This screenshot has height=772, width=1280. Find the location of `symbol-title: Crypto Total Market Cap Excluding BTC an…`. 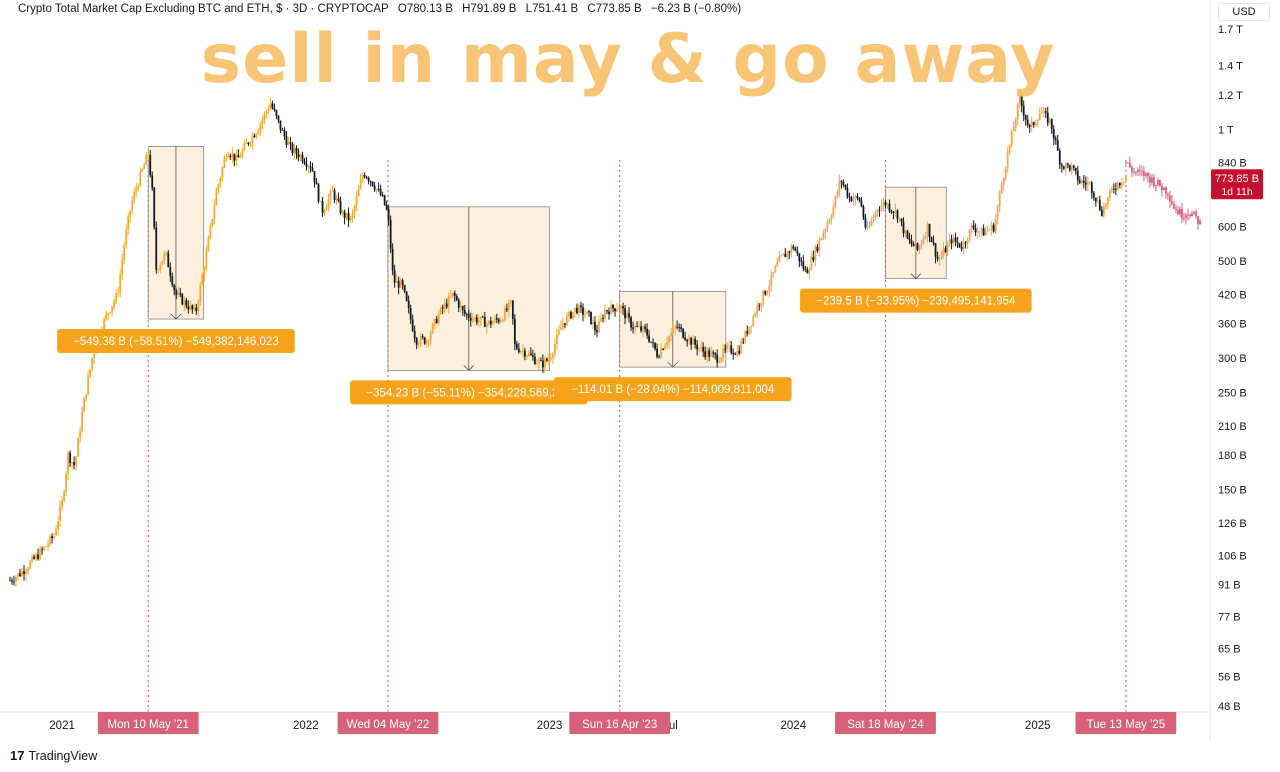

symbol-title: Crypto Total Market Cap Excluding BTC an… is located at coordinates (203, 9).